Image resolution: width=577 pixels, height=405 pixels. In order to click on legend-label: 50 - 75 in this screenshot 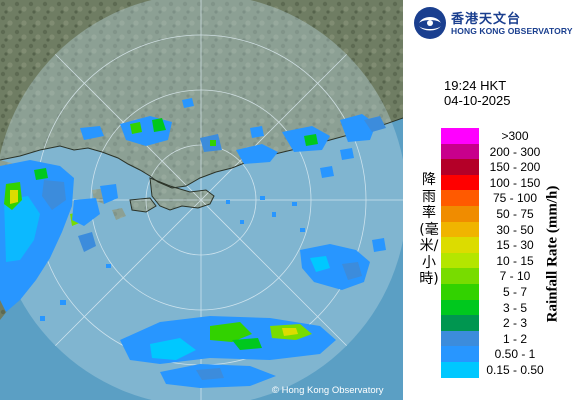, I will do `click(515, 214)`.